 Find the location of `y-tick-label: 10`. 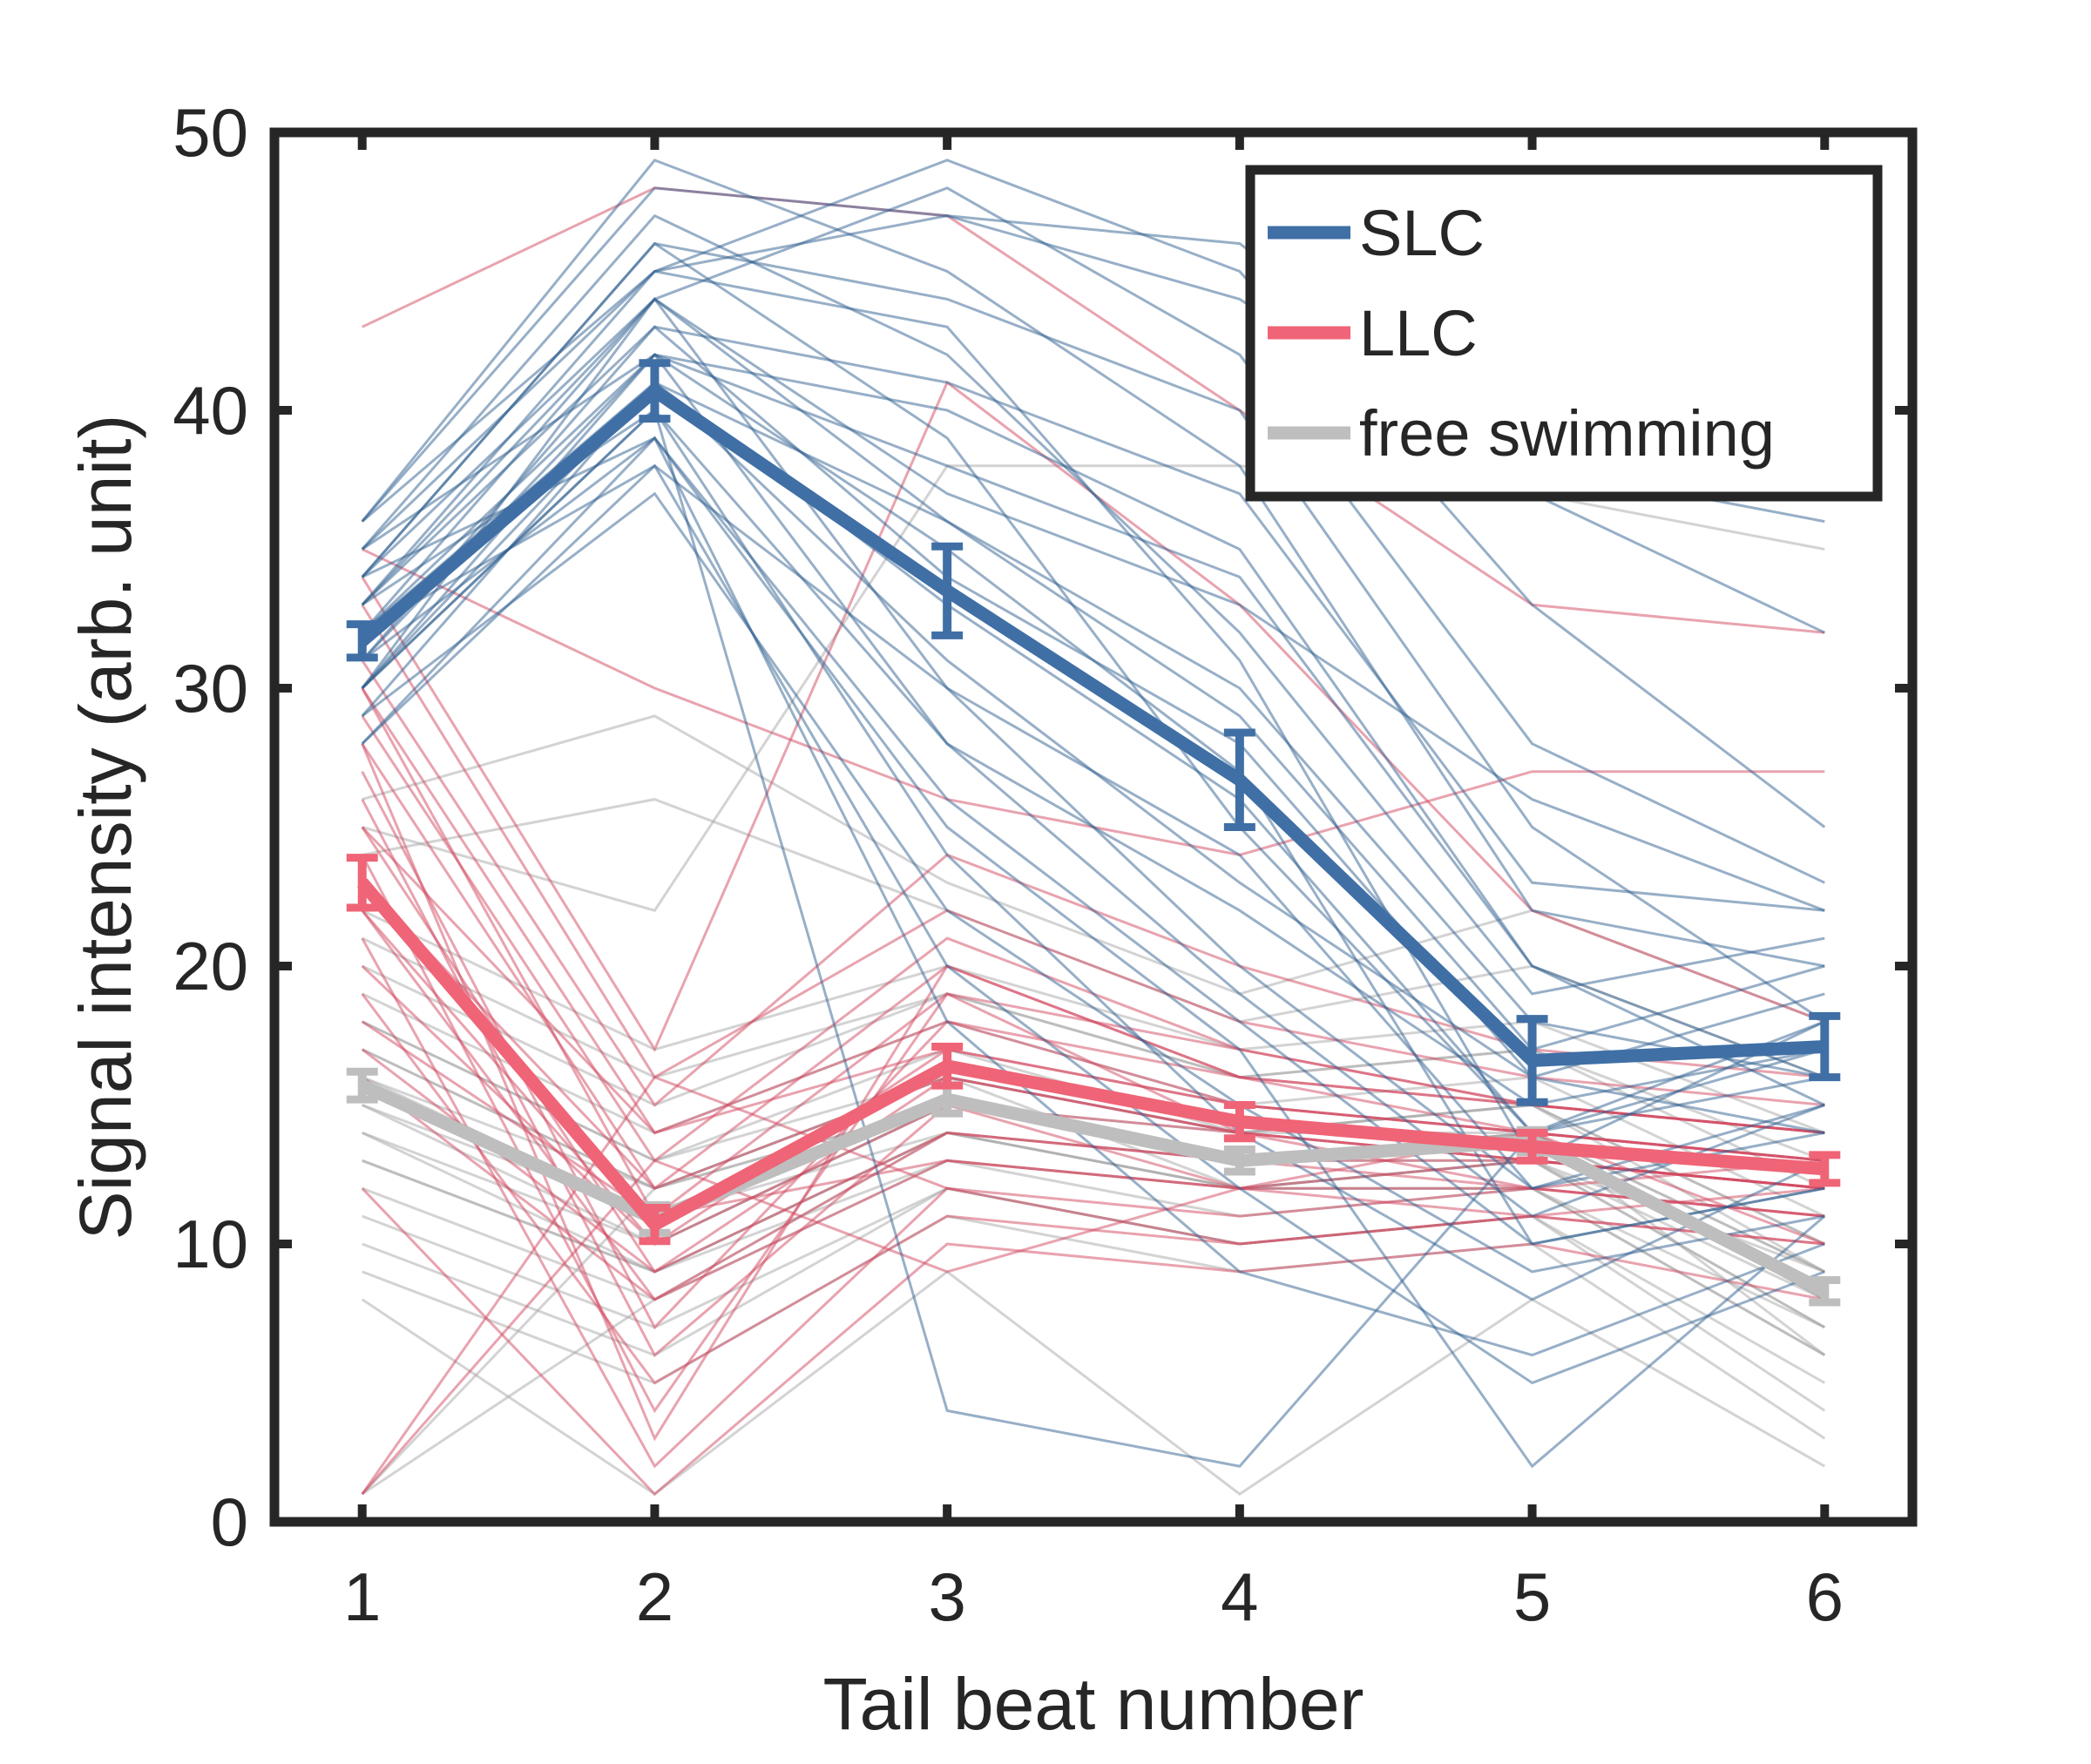

y-tick-label: 10 is located at coordinates (210, 1244).